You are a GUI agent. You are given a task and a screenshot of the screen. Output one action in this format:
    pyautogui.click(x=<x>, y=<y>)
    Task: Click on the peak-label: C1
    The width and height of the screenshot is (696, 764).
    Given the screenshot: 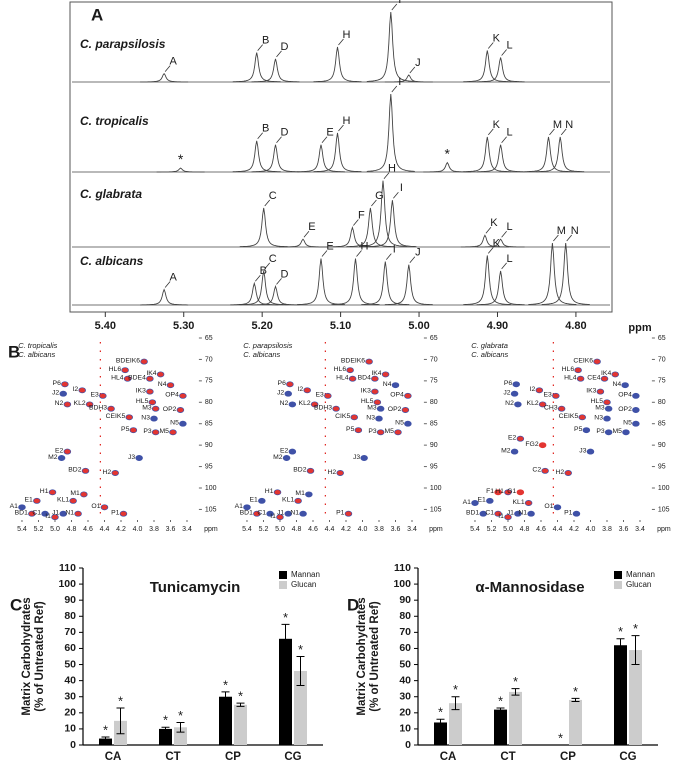 What is the action you would take?
    pyautogui.click(x=489, y=513)
    